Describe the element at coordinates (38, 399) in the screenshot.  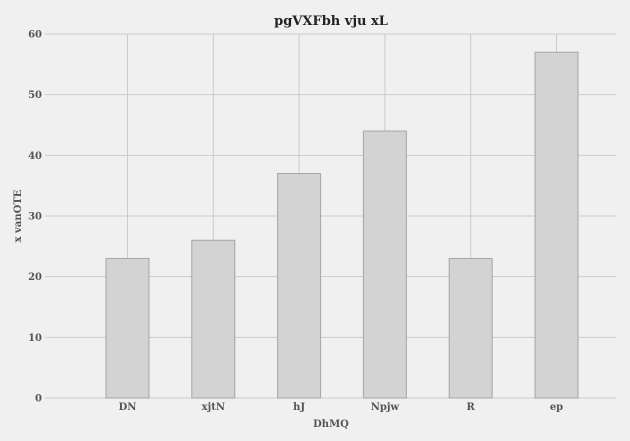
I see `y-tick-label: 0` at that location.